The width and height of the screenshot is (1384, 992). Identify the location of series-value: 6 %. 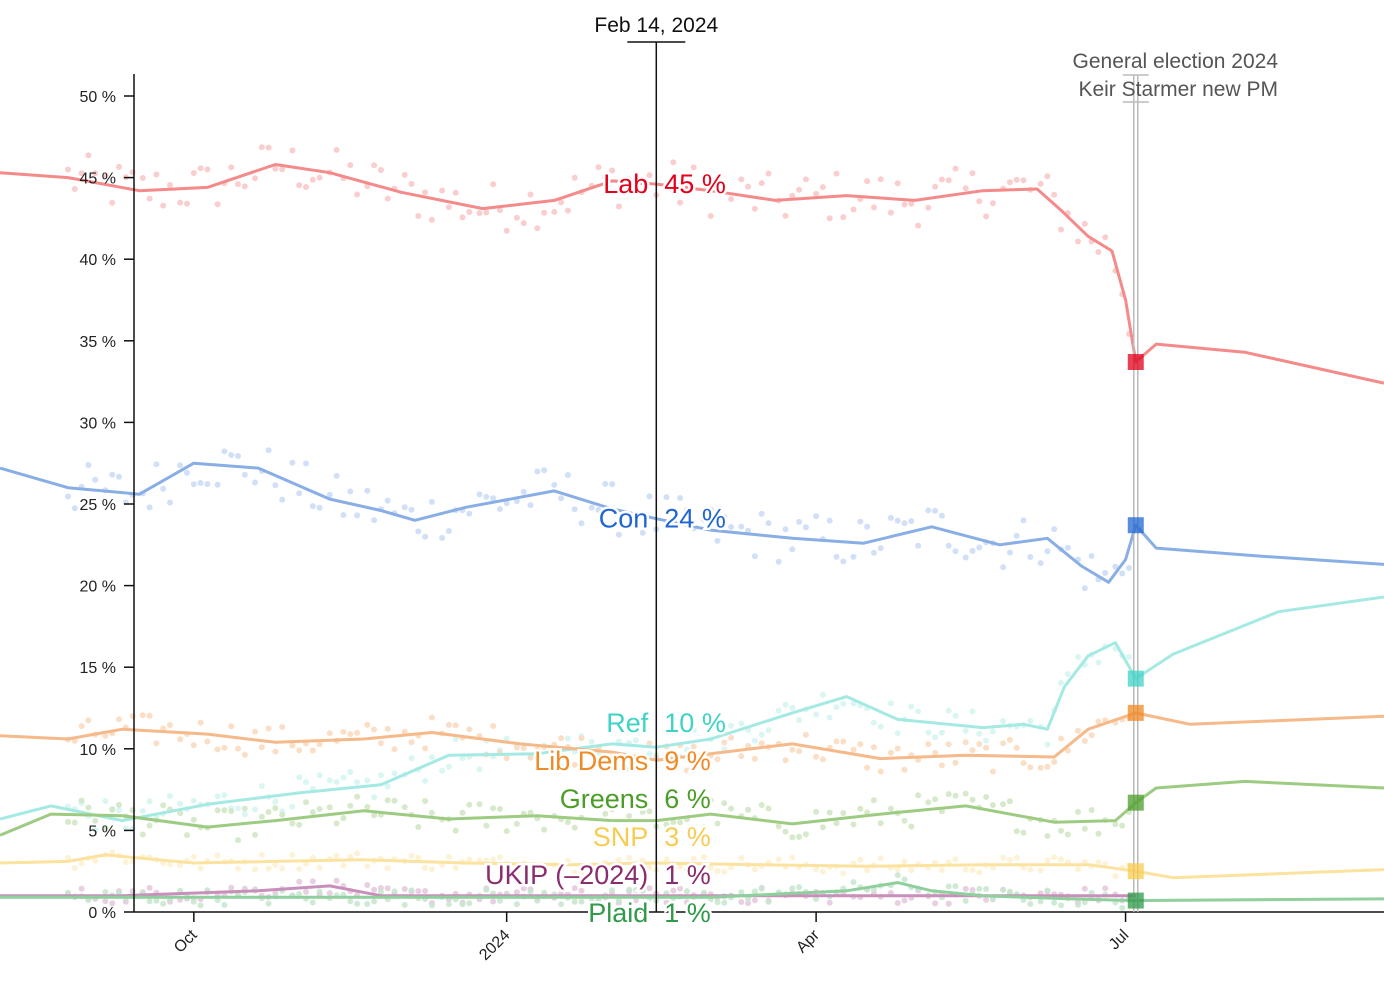
(687, 799).